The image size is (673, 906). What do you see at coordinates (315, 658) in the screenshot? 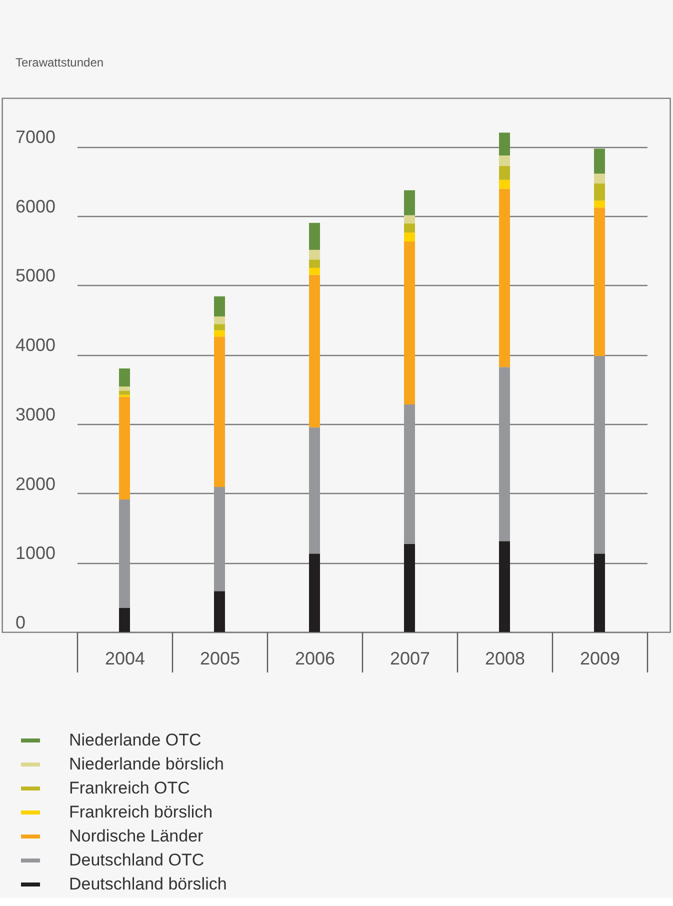
I see `x-tick-label: 2006` at bounding box center [315, 658].